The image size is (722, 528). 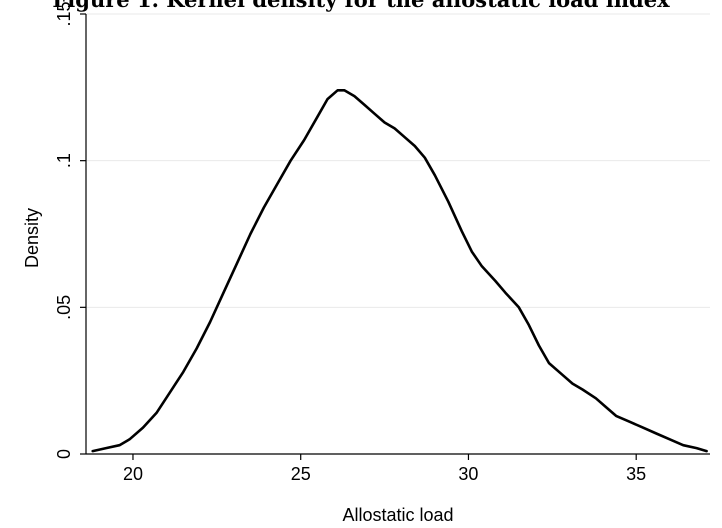 I want to click on y-tick-label: 0, so click(x=64, y=454).